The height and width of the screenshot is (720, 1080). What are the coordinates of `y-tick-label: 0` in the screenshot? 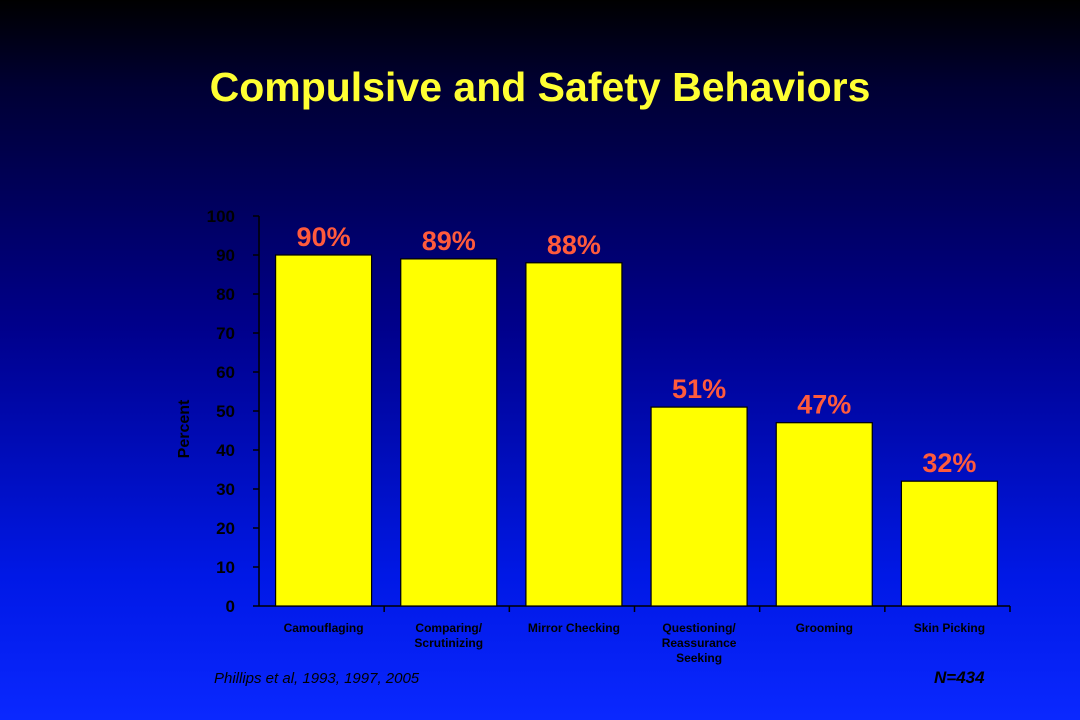 It's located at (230, 606).